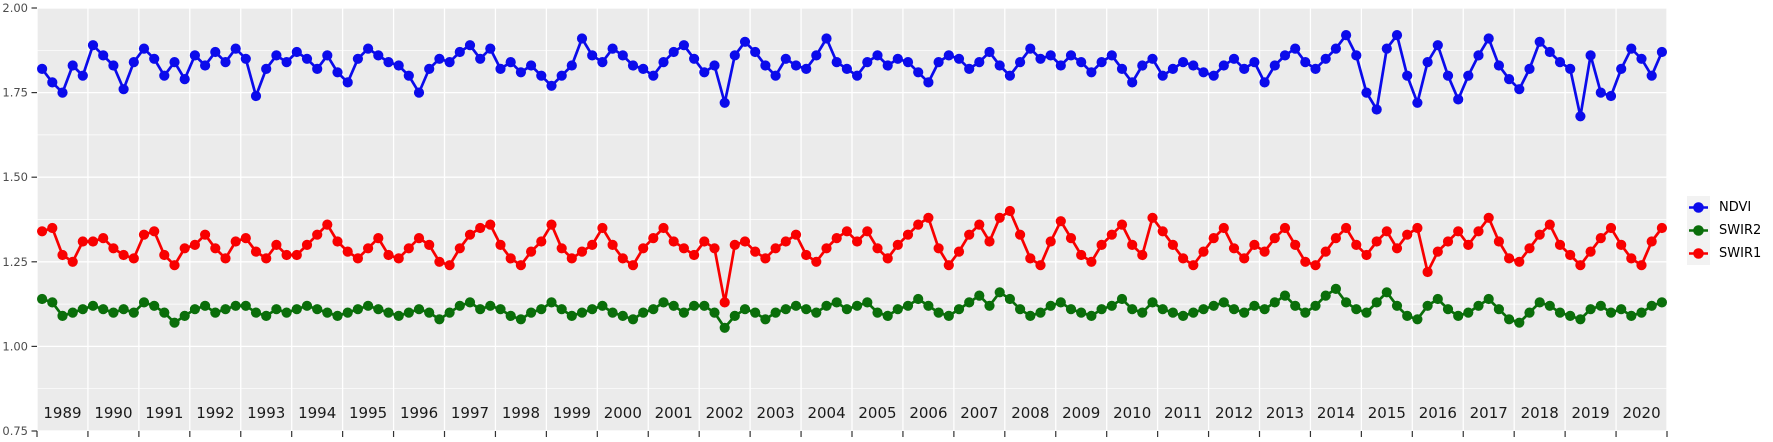 The width and height of the screenshot is (1773, 442). I want to click on year-label: 2006, so click(928, 413).